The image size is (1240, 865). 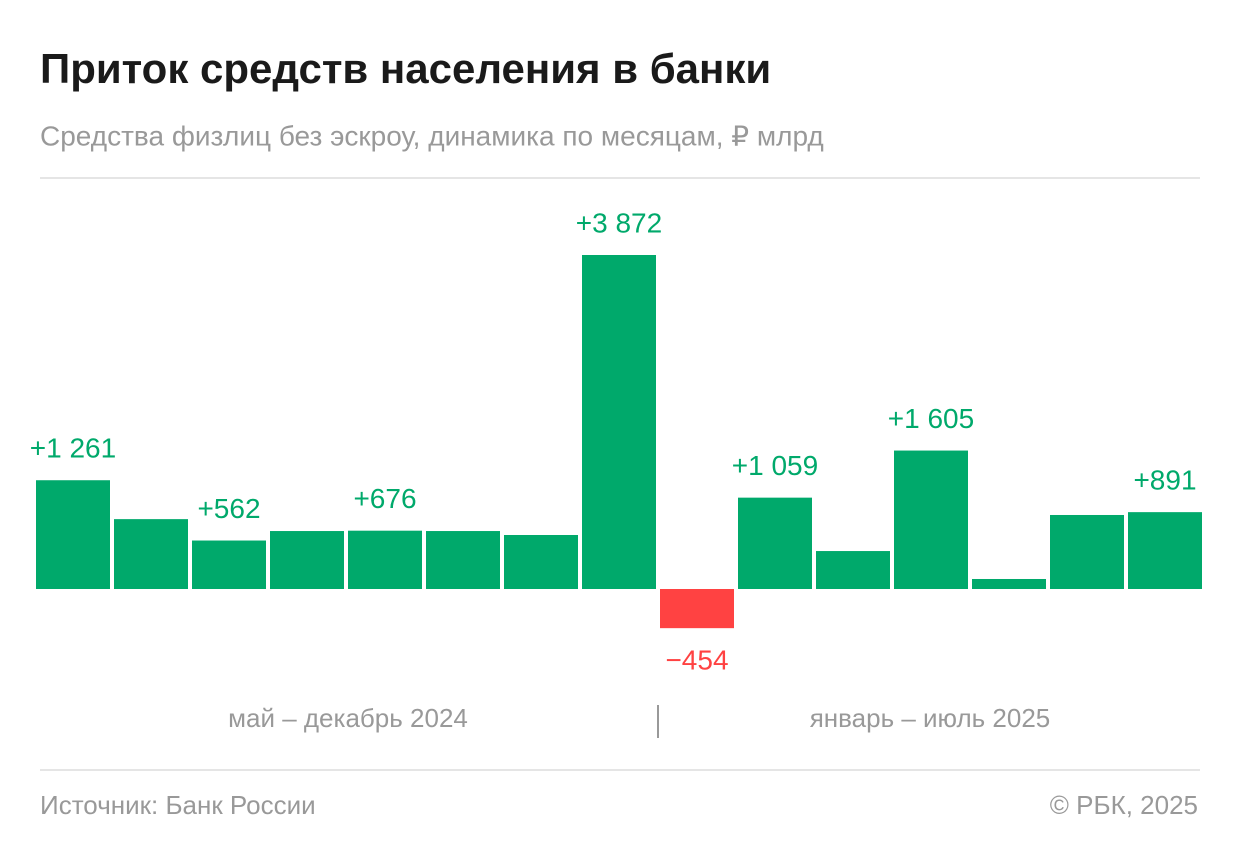 I want to click on value-label: +1 261, so click(x=73, y=448).